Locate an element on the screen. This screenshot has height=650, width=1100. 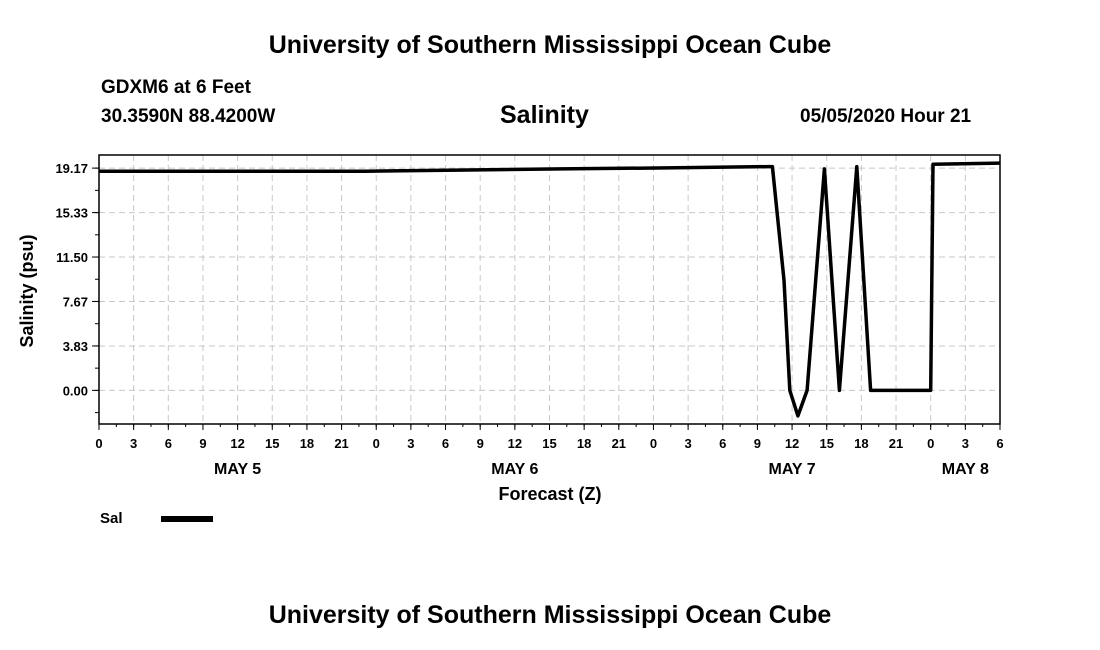
y-tick-label: 3.83 is located at coordinates (75, 346).